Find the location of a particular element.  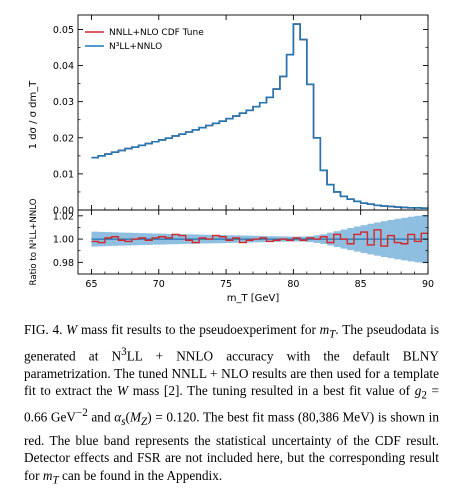

x-tick-label: 75 is located at coordinates (226, 284).